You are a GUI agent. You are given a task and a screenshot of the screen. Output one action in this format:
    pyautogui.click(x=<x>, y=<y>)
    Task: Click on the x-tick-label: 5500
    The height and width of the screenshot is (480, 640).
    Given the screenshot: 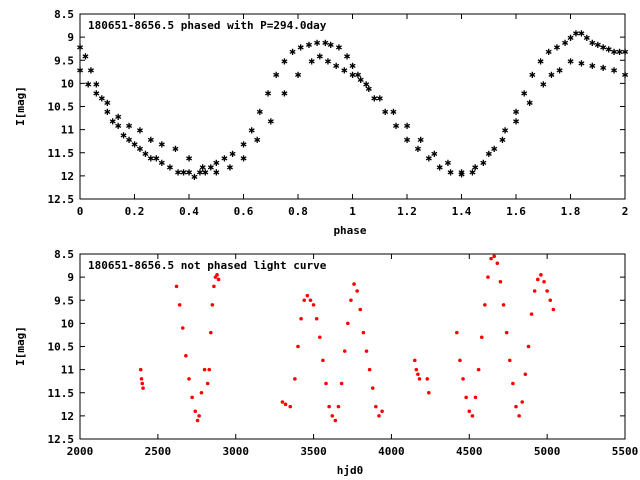 What is the action you would take?
    pyautogui.click(x=625, y=451)
    